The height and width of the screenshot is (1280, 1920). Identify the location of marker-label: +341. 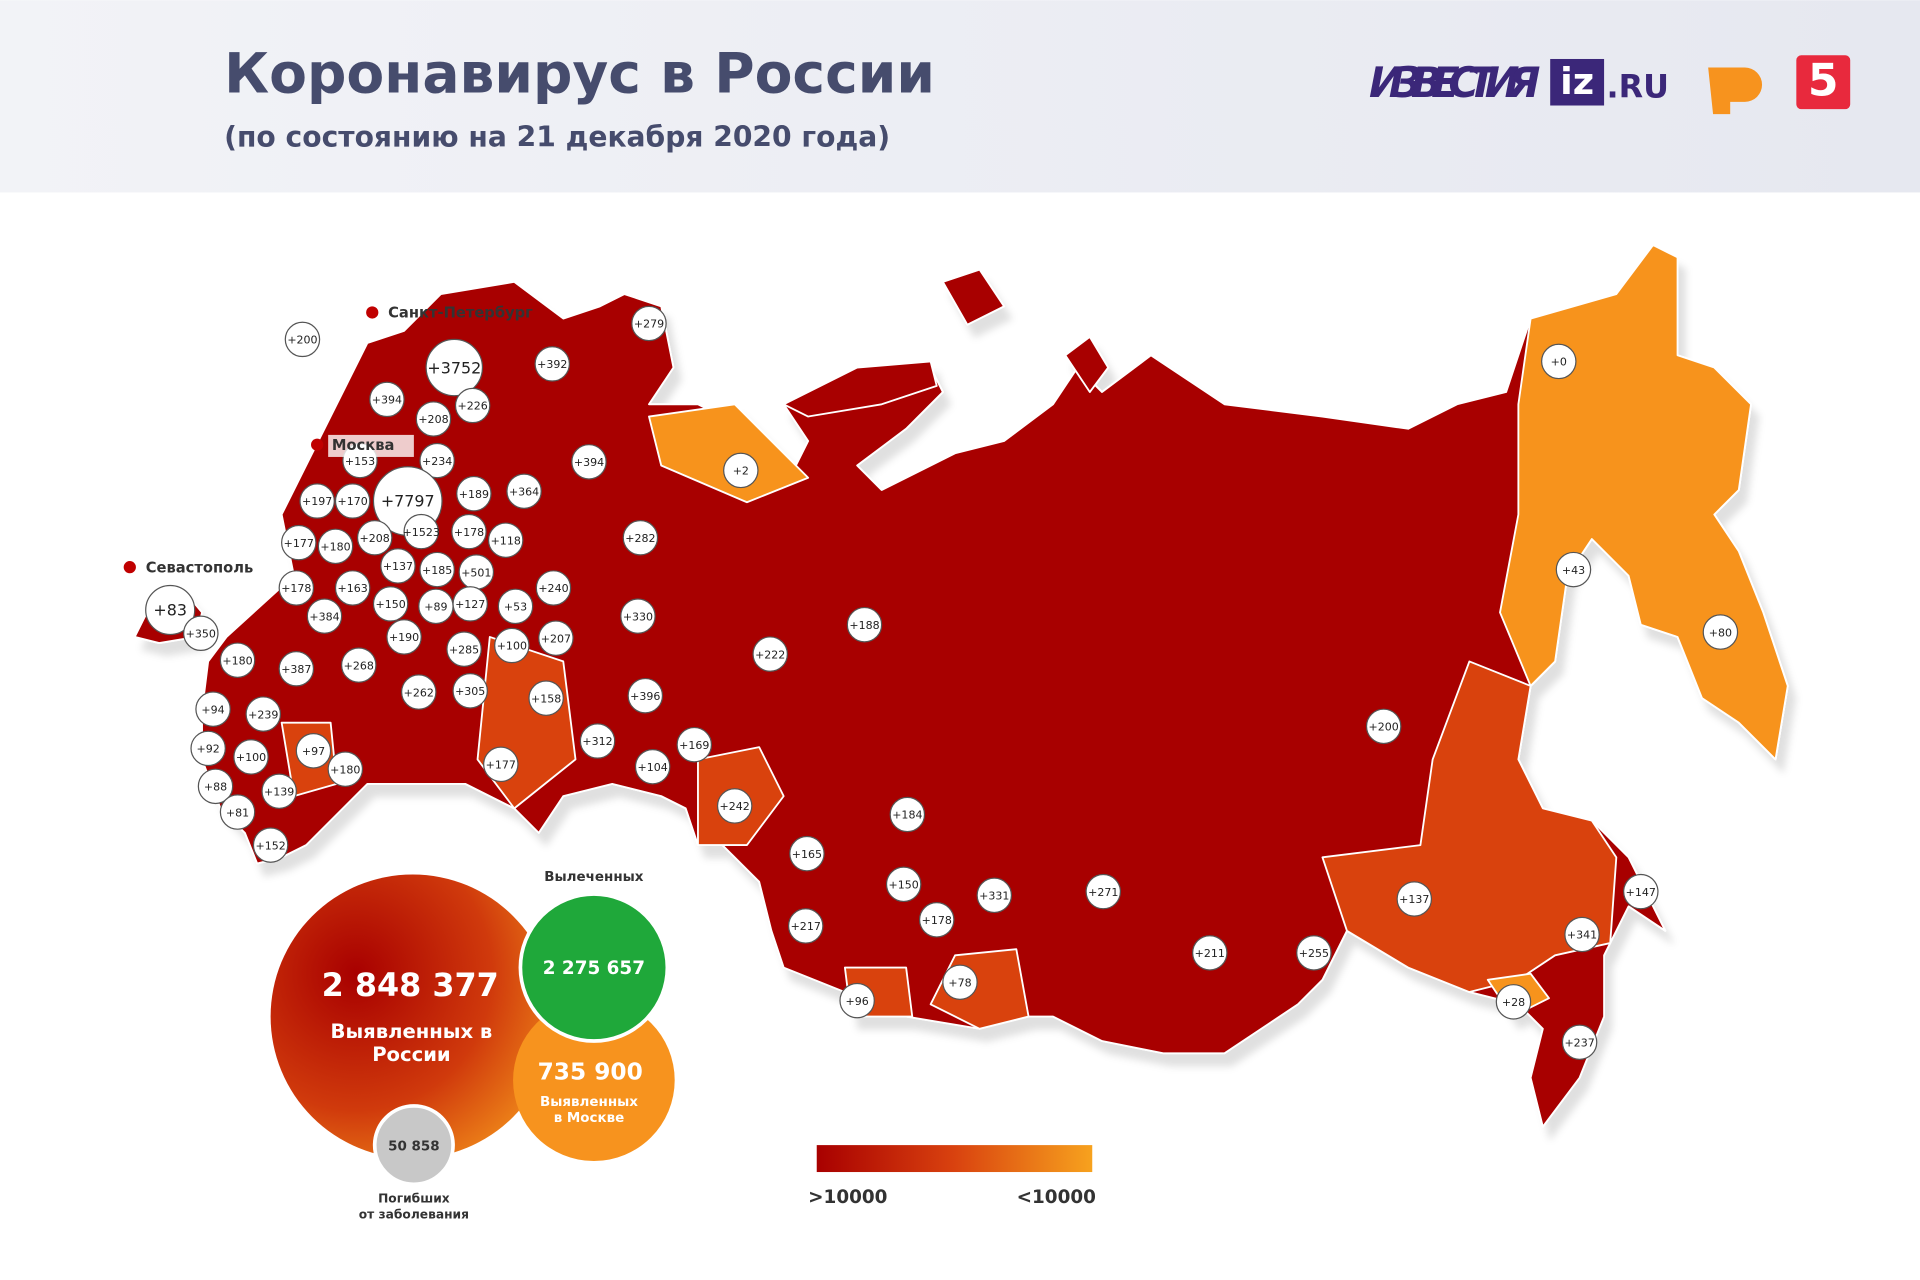
(1582, 935).